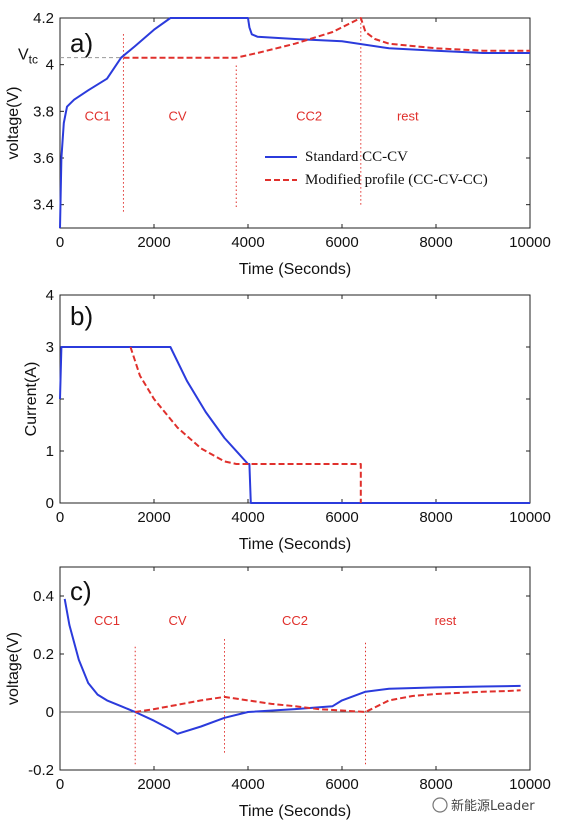 The height and width of the screenshot is (832, 575). What do you see at coordinates (43, 18) in the screenshot?
I see `y-tick-label: 4.2` at bounding box center [43, 18].